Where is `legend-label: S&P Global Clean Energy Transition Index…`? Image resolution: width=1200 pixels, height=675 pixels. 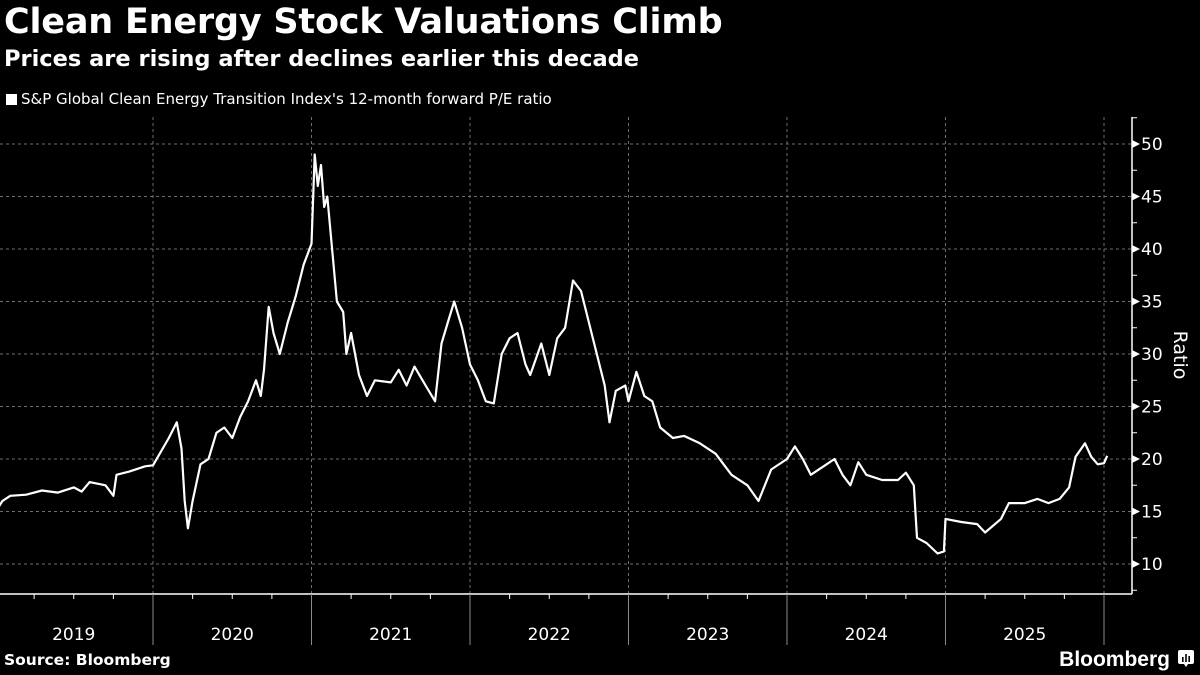 legend-label: S&P Global Clean Energy Transition Index… is located at coordinates (286, 99).